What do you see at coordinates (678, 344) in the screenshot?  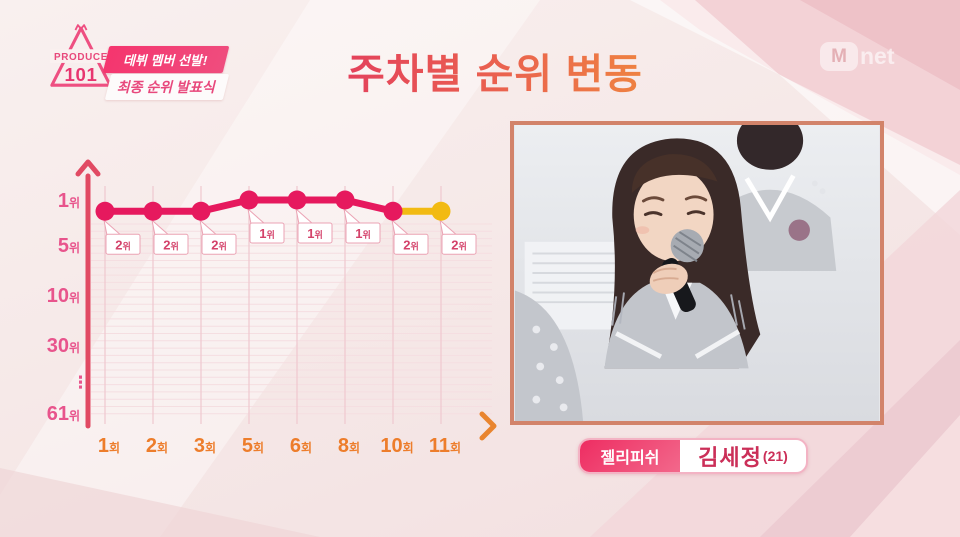 I see `uniform-trim` at bounding box center [678, 344].